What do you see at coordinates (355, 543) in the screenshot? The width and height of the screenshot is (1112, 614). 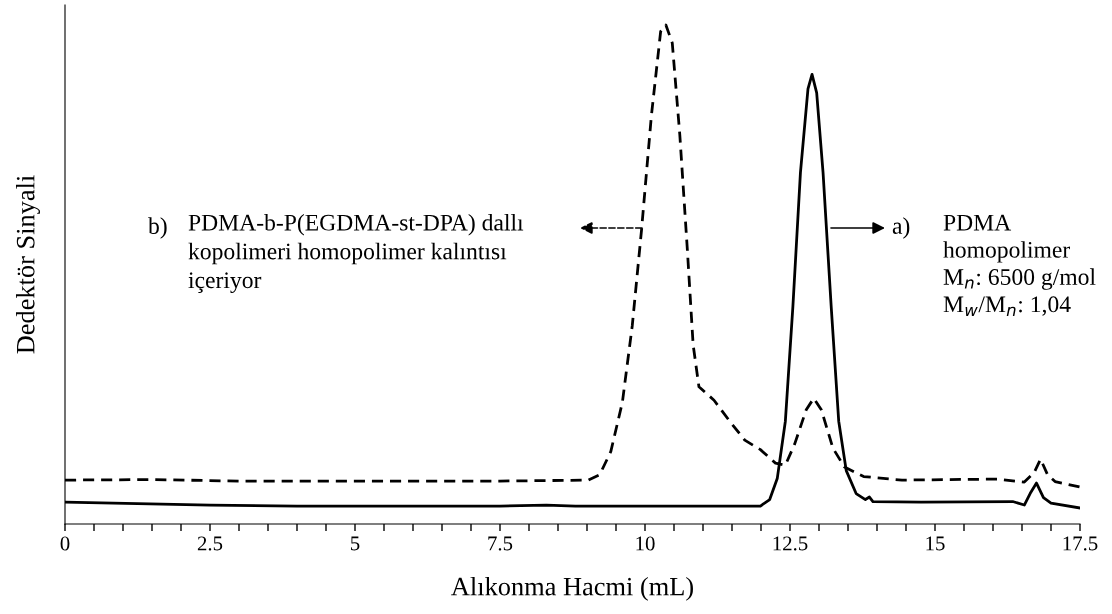 I see `x-tick-label: 5` at bounding box center [355, 543].